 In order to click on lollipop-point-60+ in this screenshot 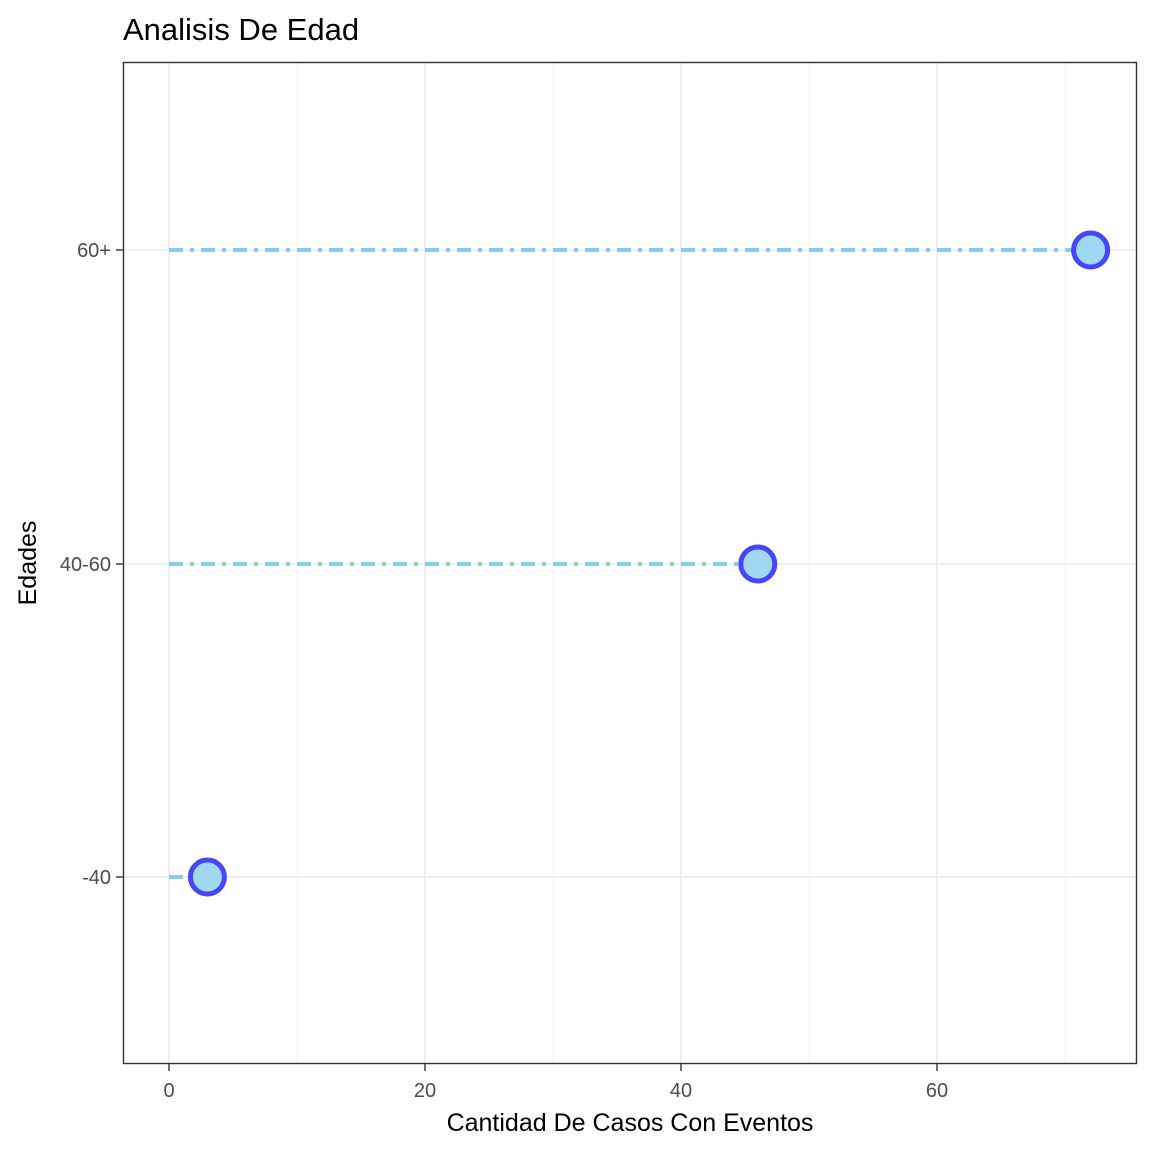, I will do `click(1091, 250)`.